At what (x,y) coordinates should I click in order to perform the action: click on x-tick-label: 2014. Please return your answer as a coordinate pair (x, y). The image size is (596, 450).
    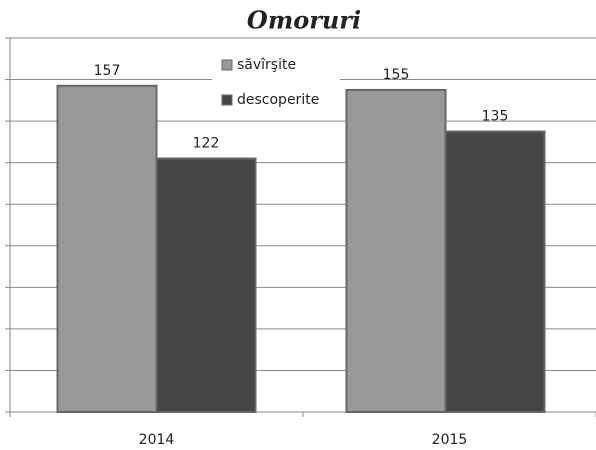
    Looking at the image, I should click on (157, 440).